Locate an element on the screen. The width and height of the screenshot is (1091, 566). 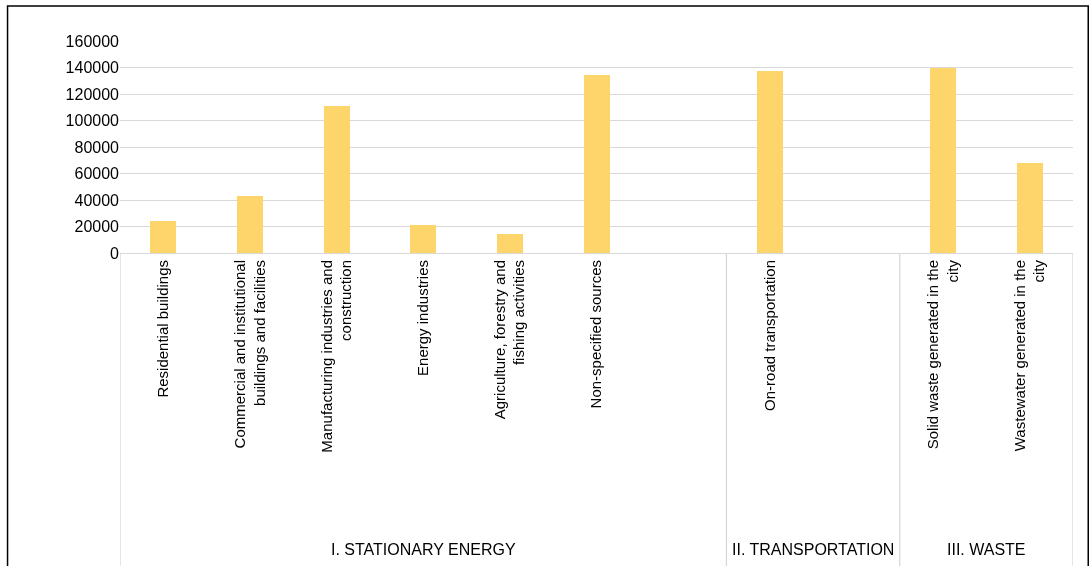
x-tick-label: Agriculture, forestry and fishing activities is located at coordinates (509, 340).